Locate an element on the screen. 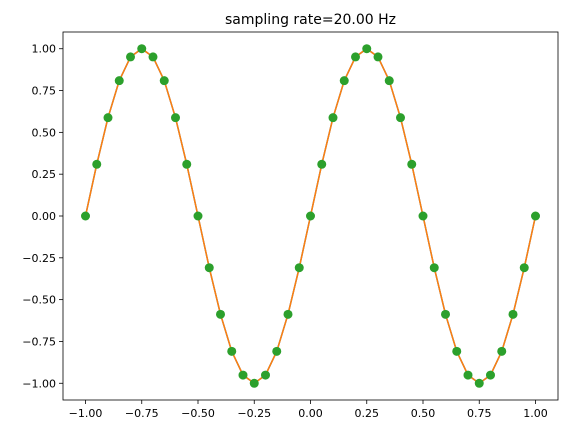 The height and width of the screenshot is (435, 568). x-tick-label: 0.00 is located at coordinates (310, 413).